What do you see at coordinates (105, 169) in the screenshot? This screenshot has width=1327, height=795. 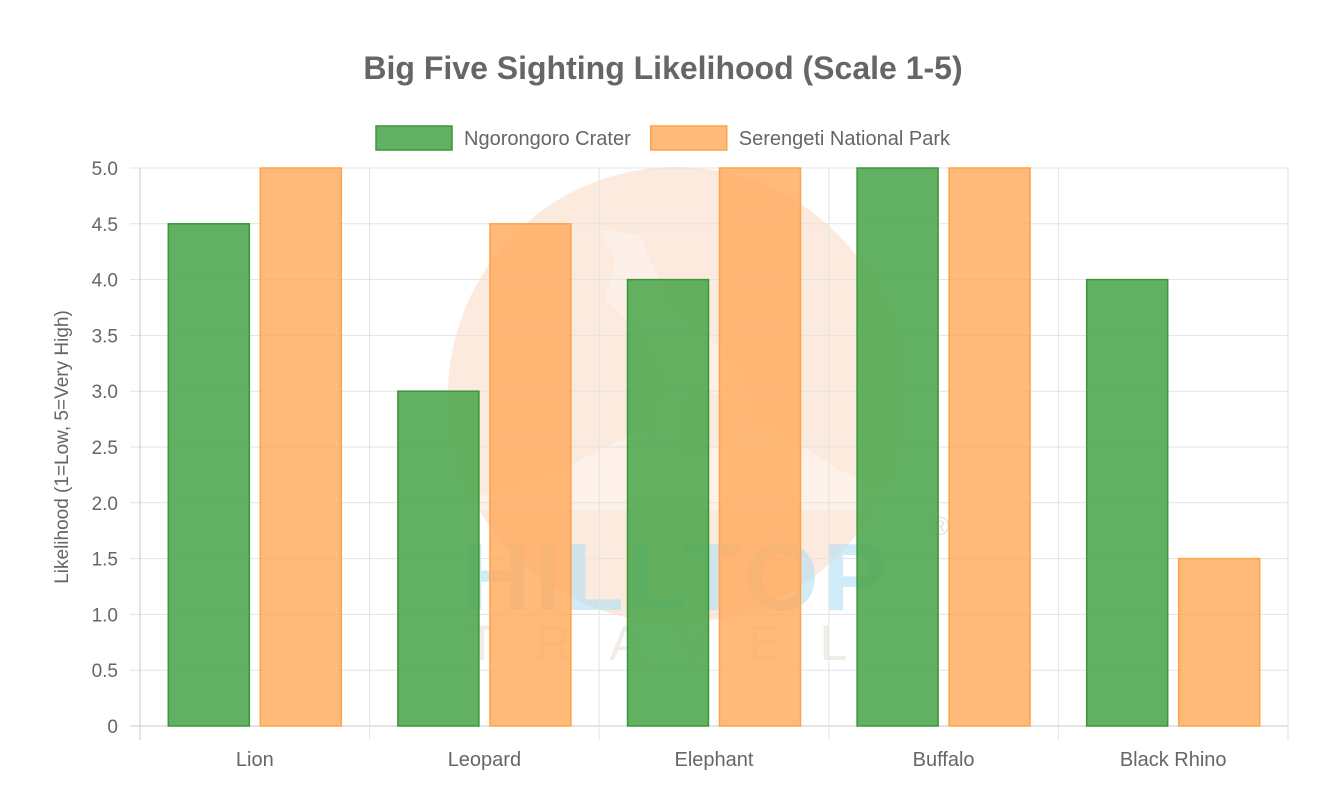 I see `y-tick-label: 5.0` at bounding box center [105, 169].